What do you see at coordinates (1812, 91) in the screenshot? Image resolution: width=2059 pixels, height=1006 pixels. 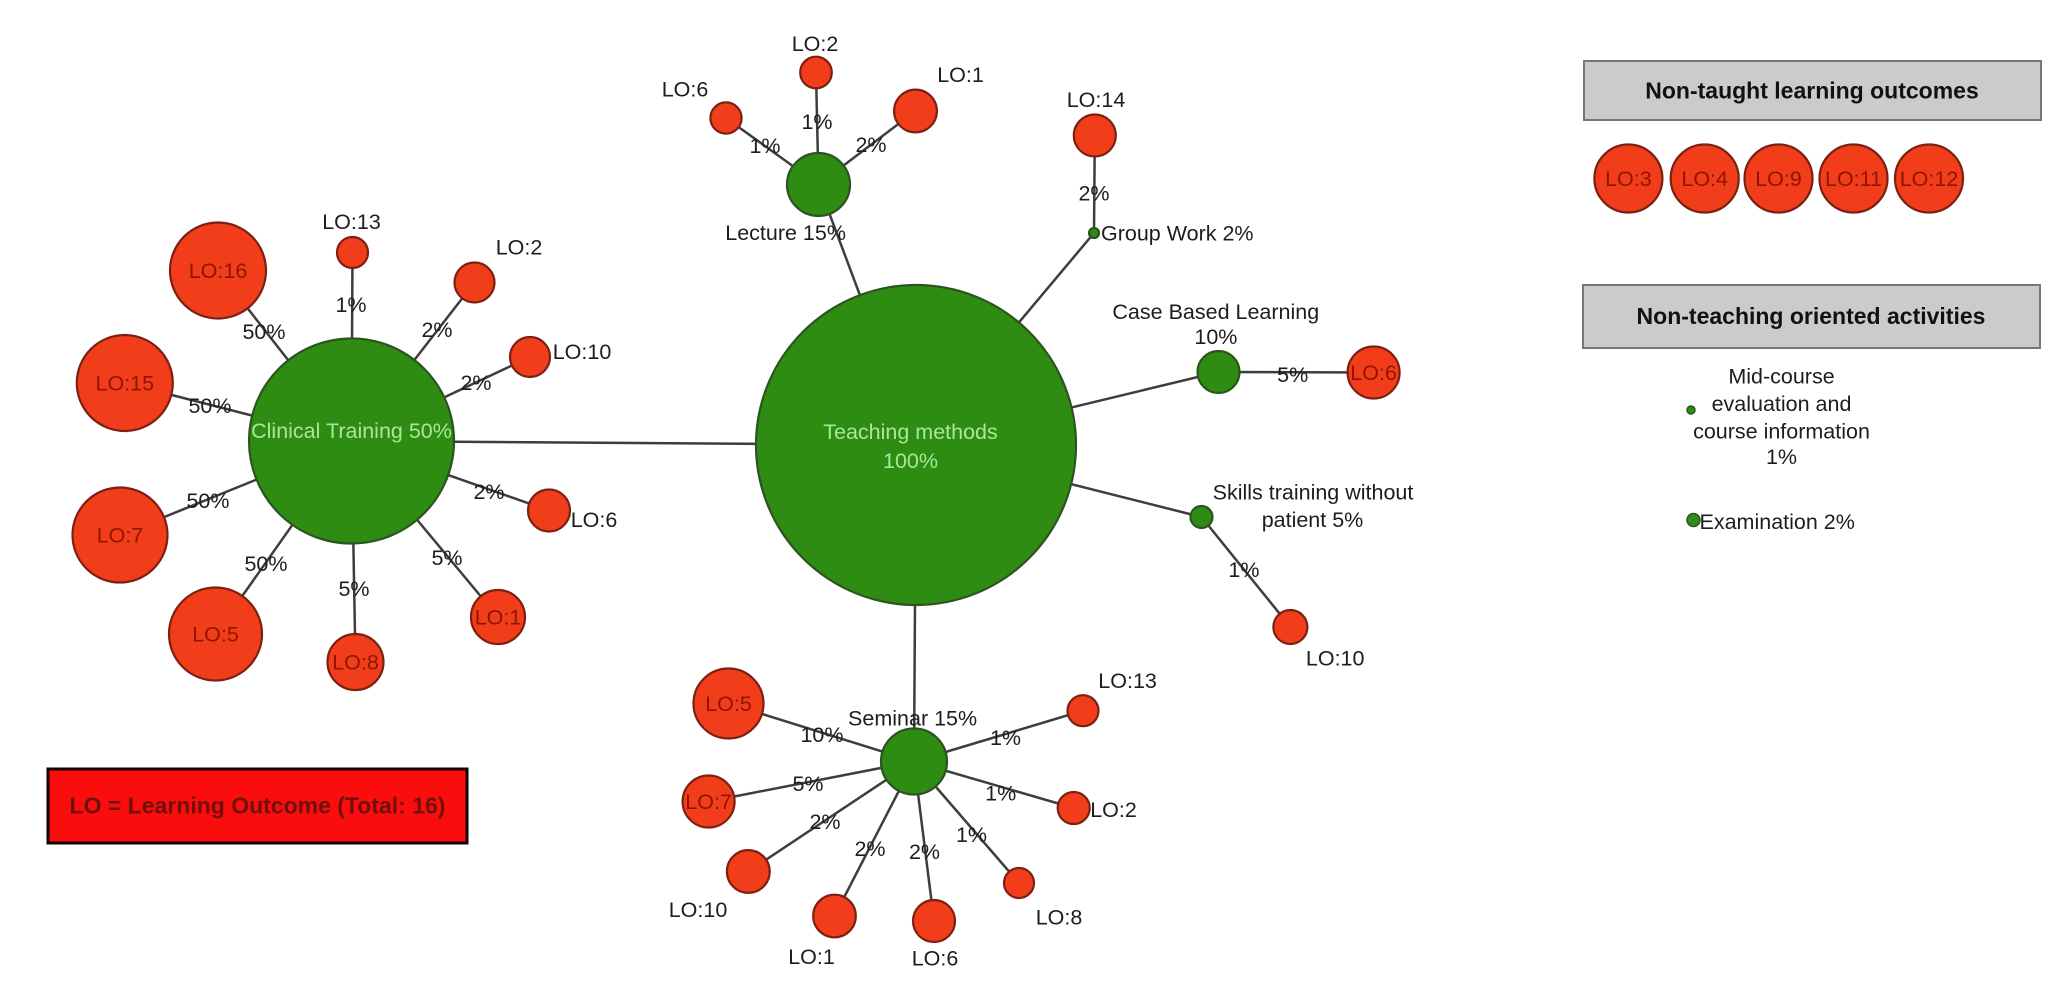 I see `svg-text: Non-taught learning outcomes` at bounding box center [1812, 91].